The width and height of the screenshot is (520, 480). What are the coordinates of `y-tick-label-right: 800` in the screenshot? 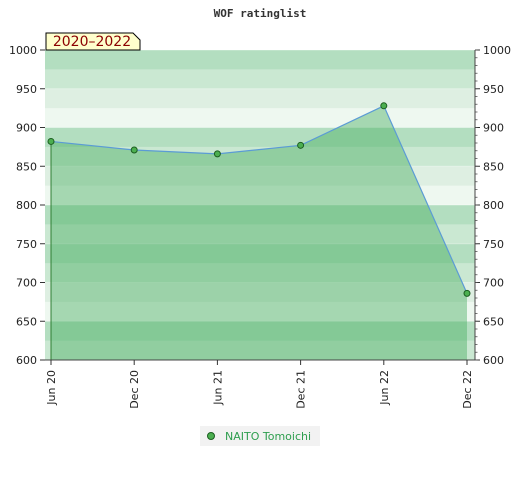 It's located at (493, 205).